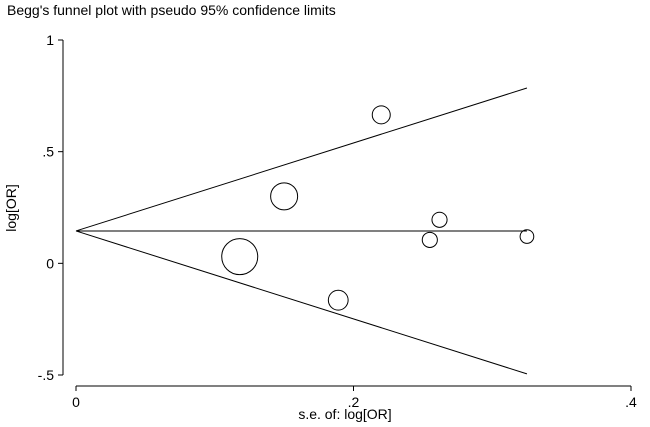  What do you see at coordinates (48, 152) in the screenshot?
I see `y-tick-label: .5` at bounding box center [48, 152].